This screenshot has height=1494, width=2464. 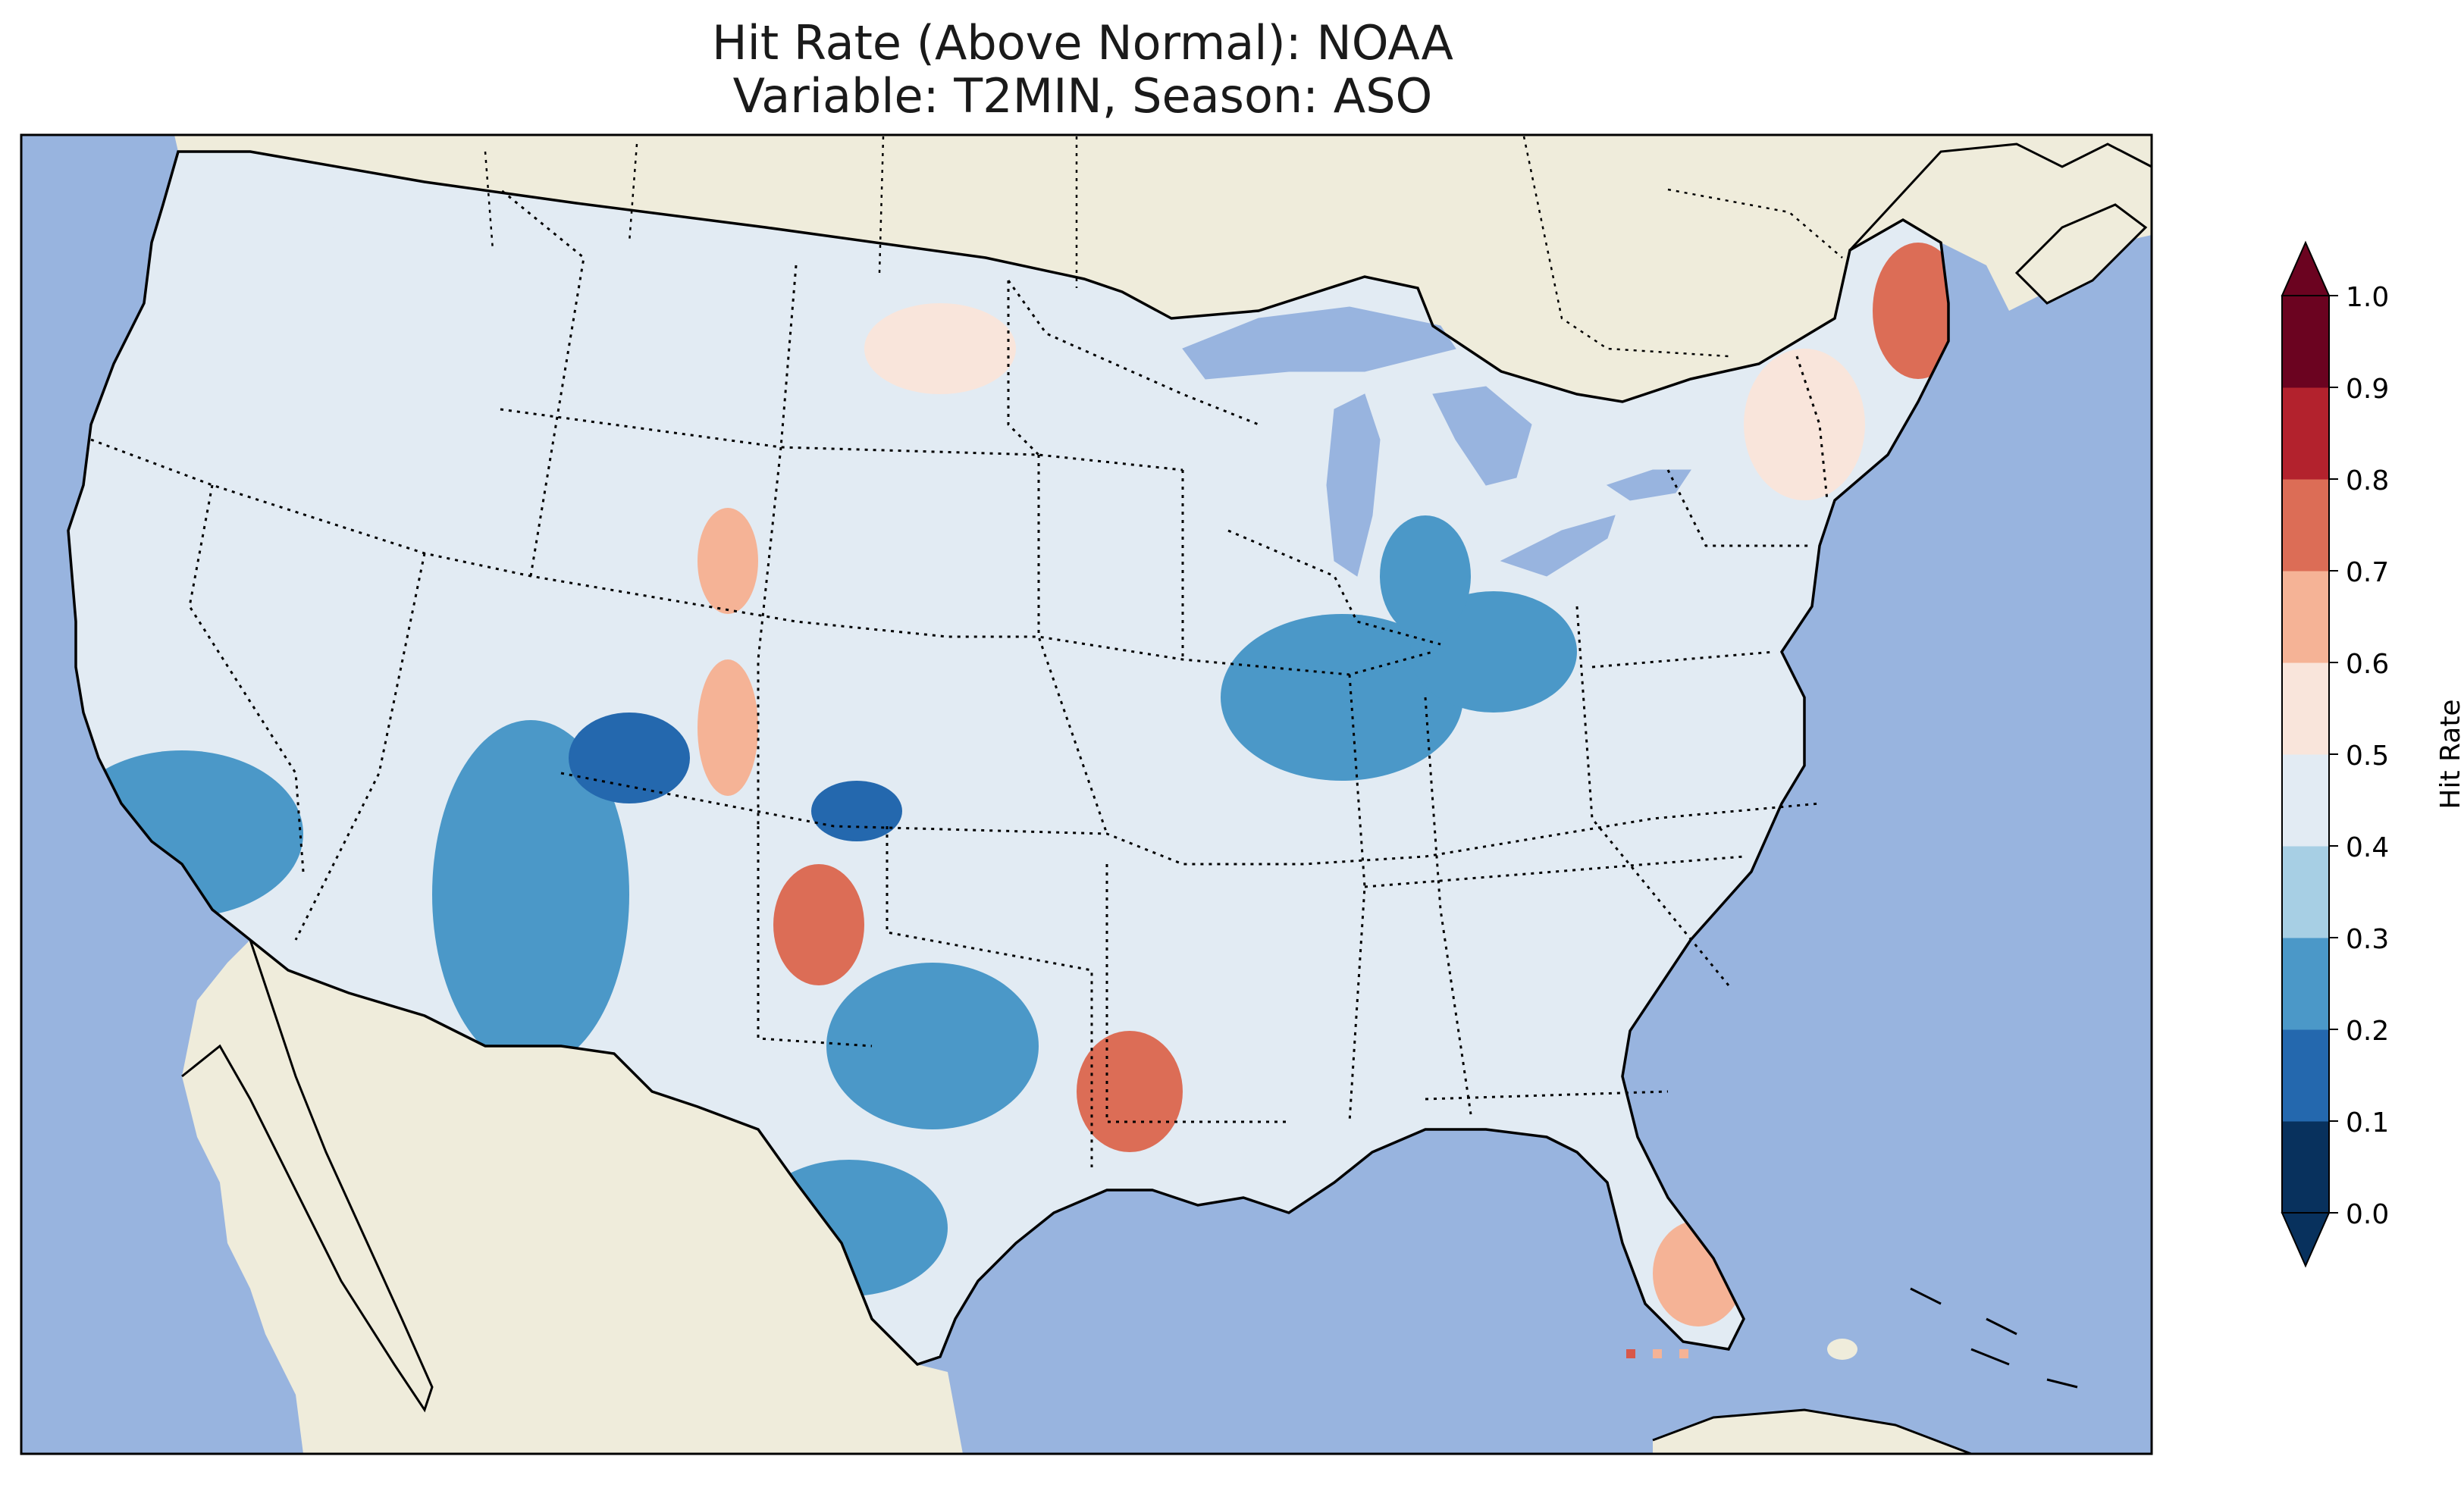 I want to click on colorbar-tick-label: 0.4, so click(x=2367, y=847).